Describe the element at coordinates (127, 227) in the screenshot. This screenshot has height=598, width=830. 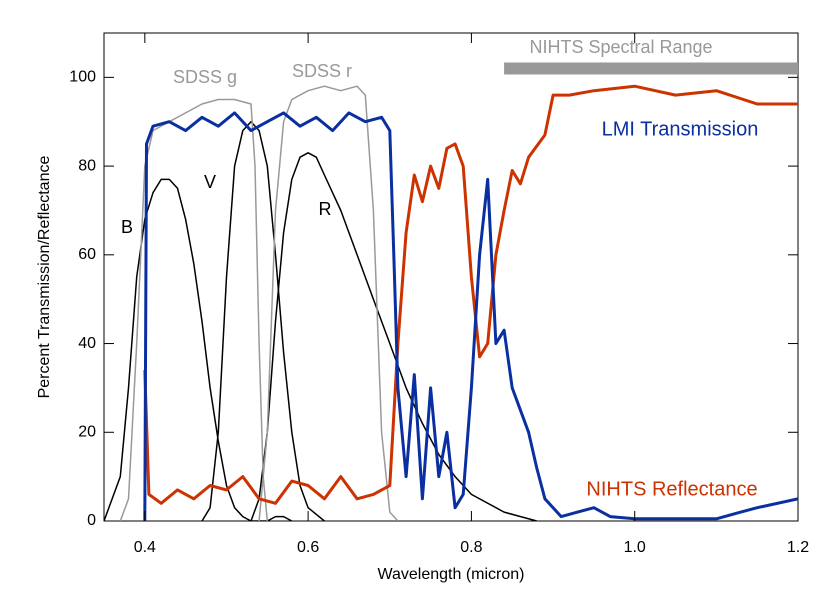
I see `series-label: B` at that location.